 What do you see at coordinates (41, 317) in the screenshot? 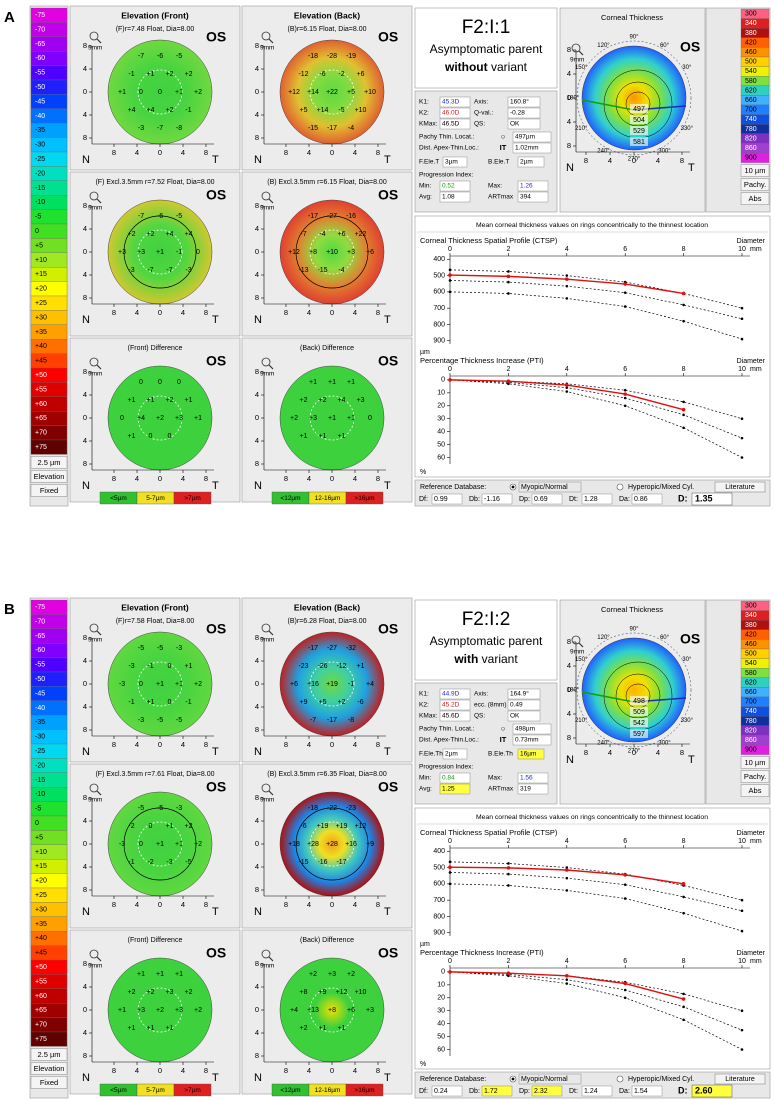
I see `scale-label: +30` at bounding box center [41, 317].